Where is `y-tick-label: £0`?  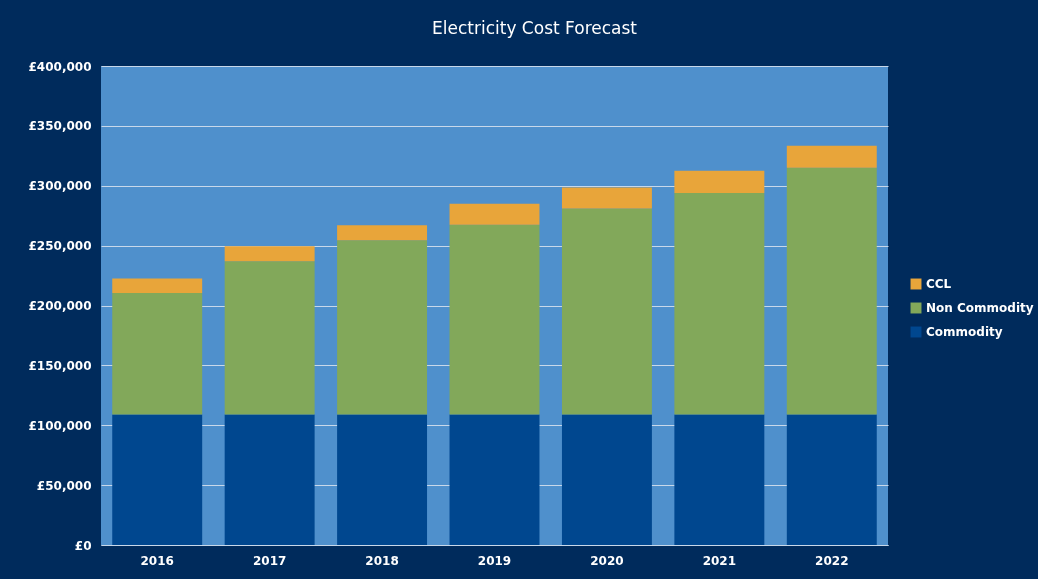 y-tick-label: £0 is located at coordinates (83, 545).